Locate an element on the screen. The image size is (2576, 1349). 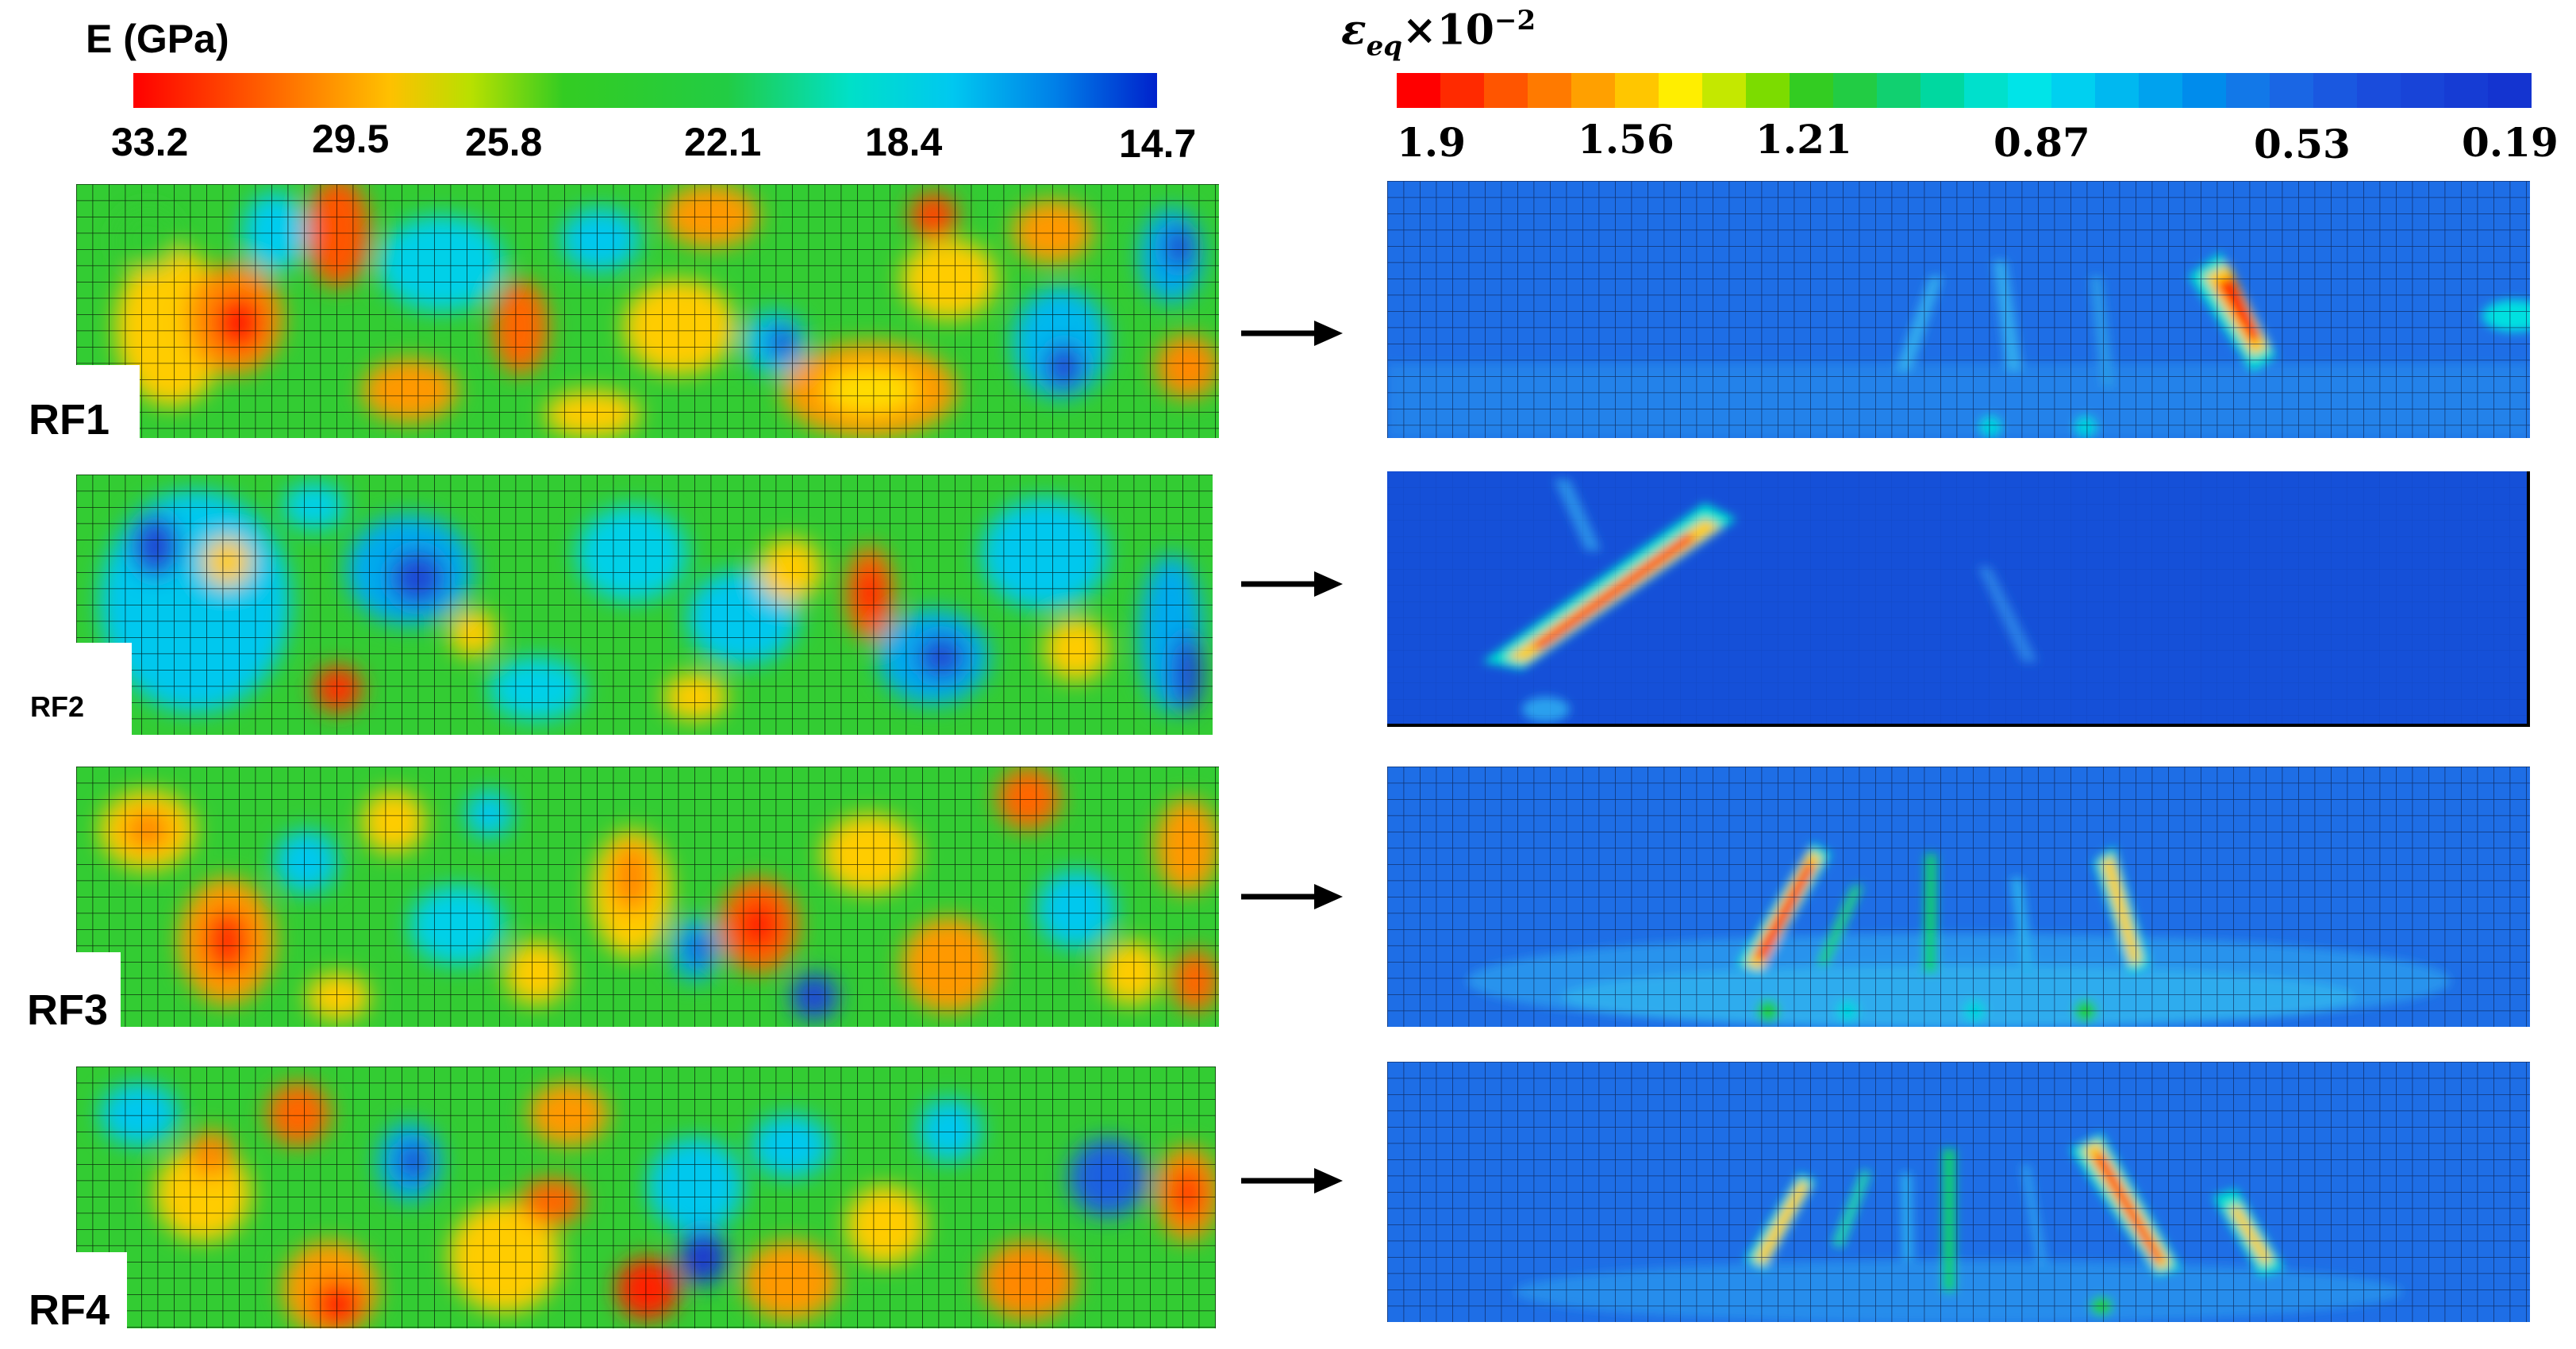
strain-tick-label: 0.53 is located at coordinates (2302, 144).